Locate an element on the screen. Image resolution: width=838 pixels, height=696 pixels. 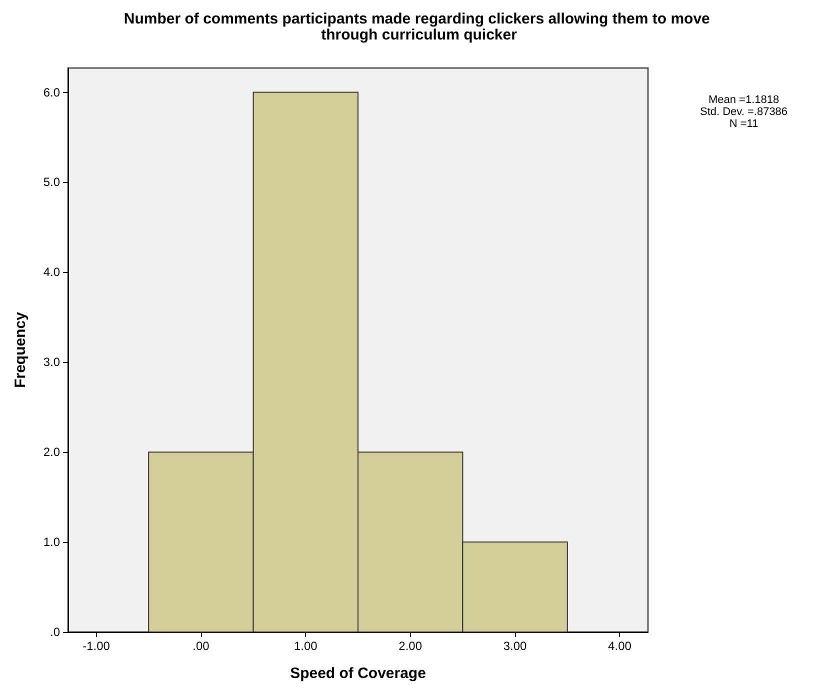
y-tick-label: 1.0 is located at coordinates (51, 542).